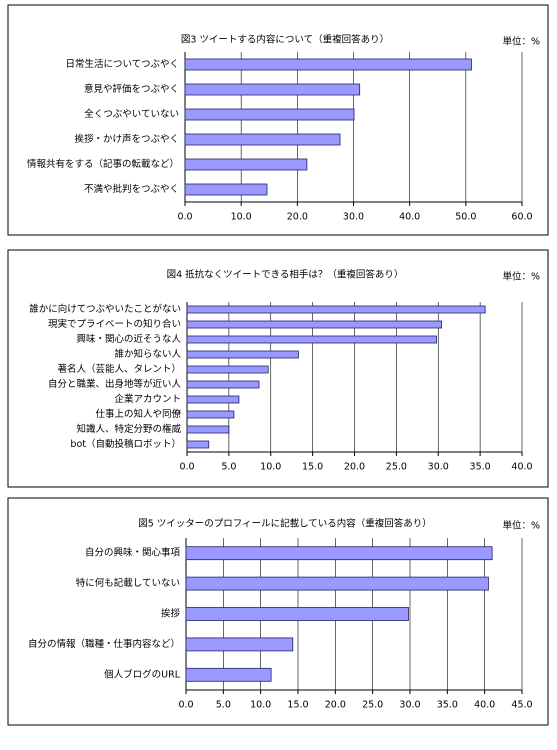 This screenshot has height=750, width=557. Describe the element at coordinates (147, 354) in the screenshot. I see `category-label: 誰か知らない人` at that location.